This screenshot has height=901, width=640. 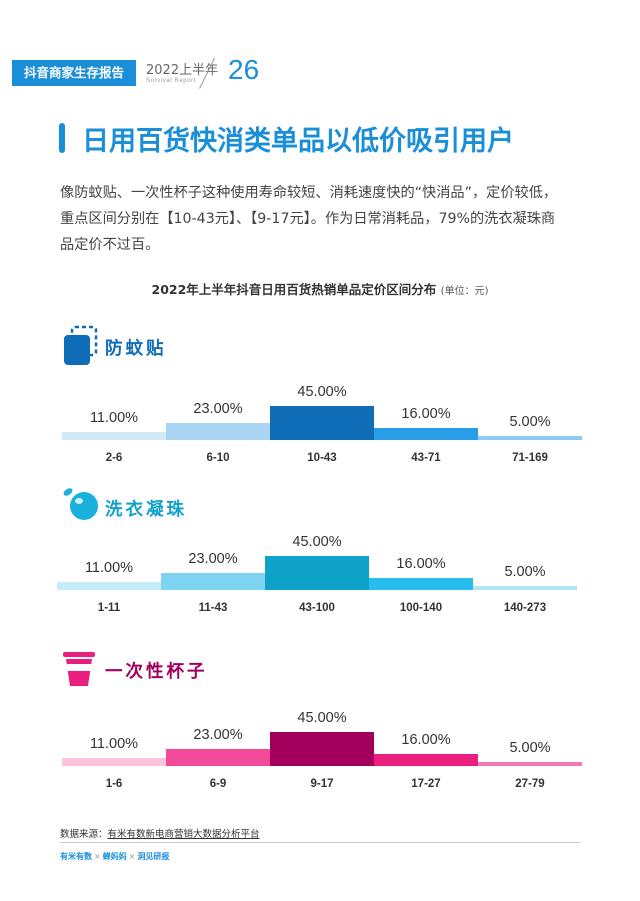 I want to click on chart-title-text: 2022年上半年抖音日用百货热销单品定价区间分布, so click(x=294, y=289).